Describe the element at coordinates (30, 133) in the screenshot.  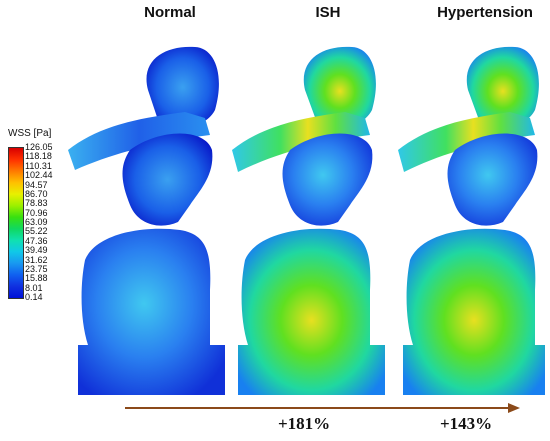
I see `legend-title: WSS [Pa]` at that location.